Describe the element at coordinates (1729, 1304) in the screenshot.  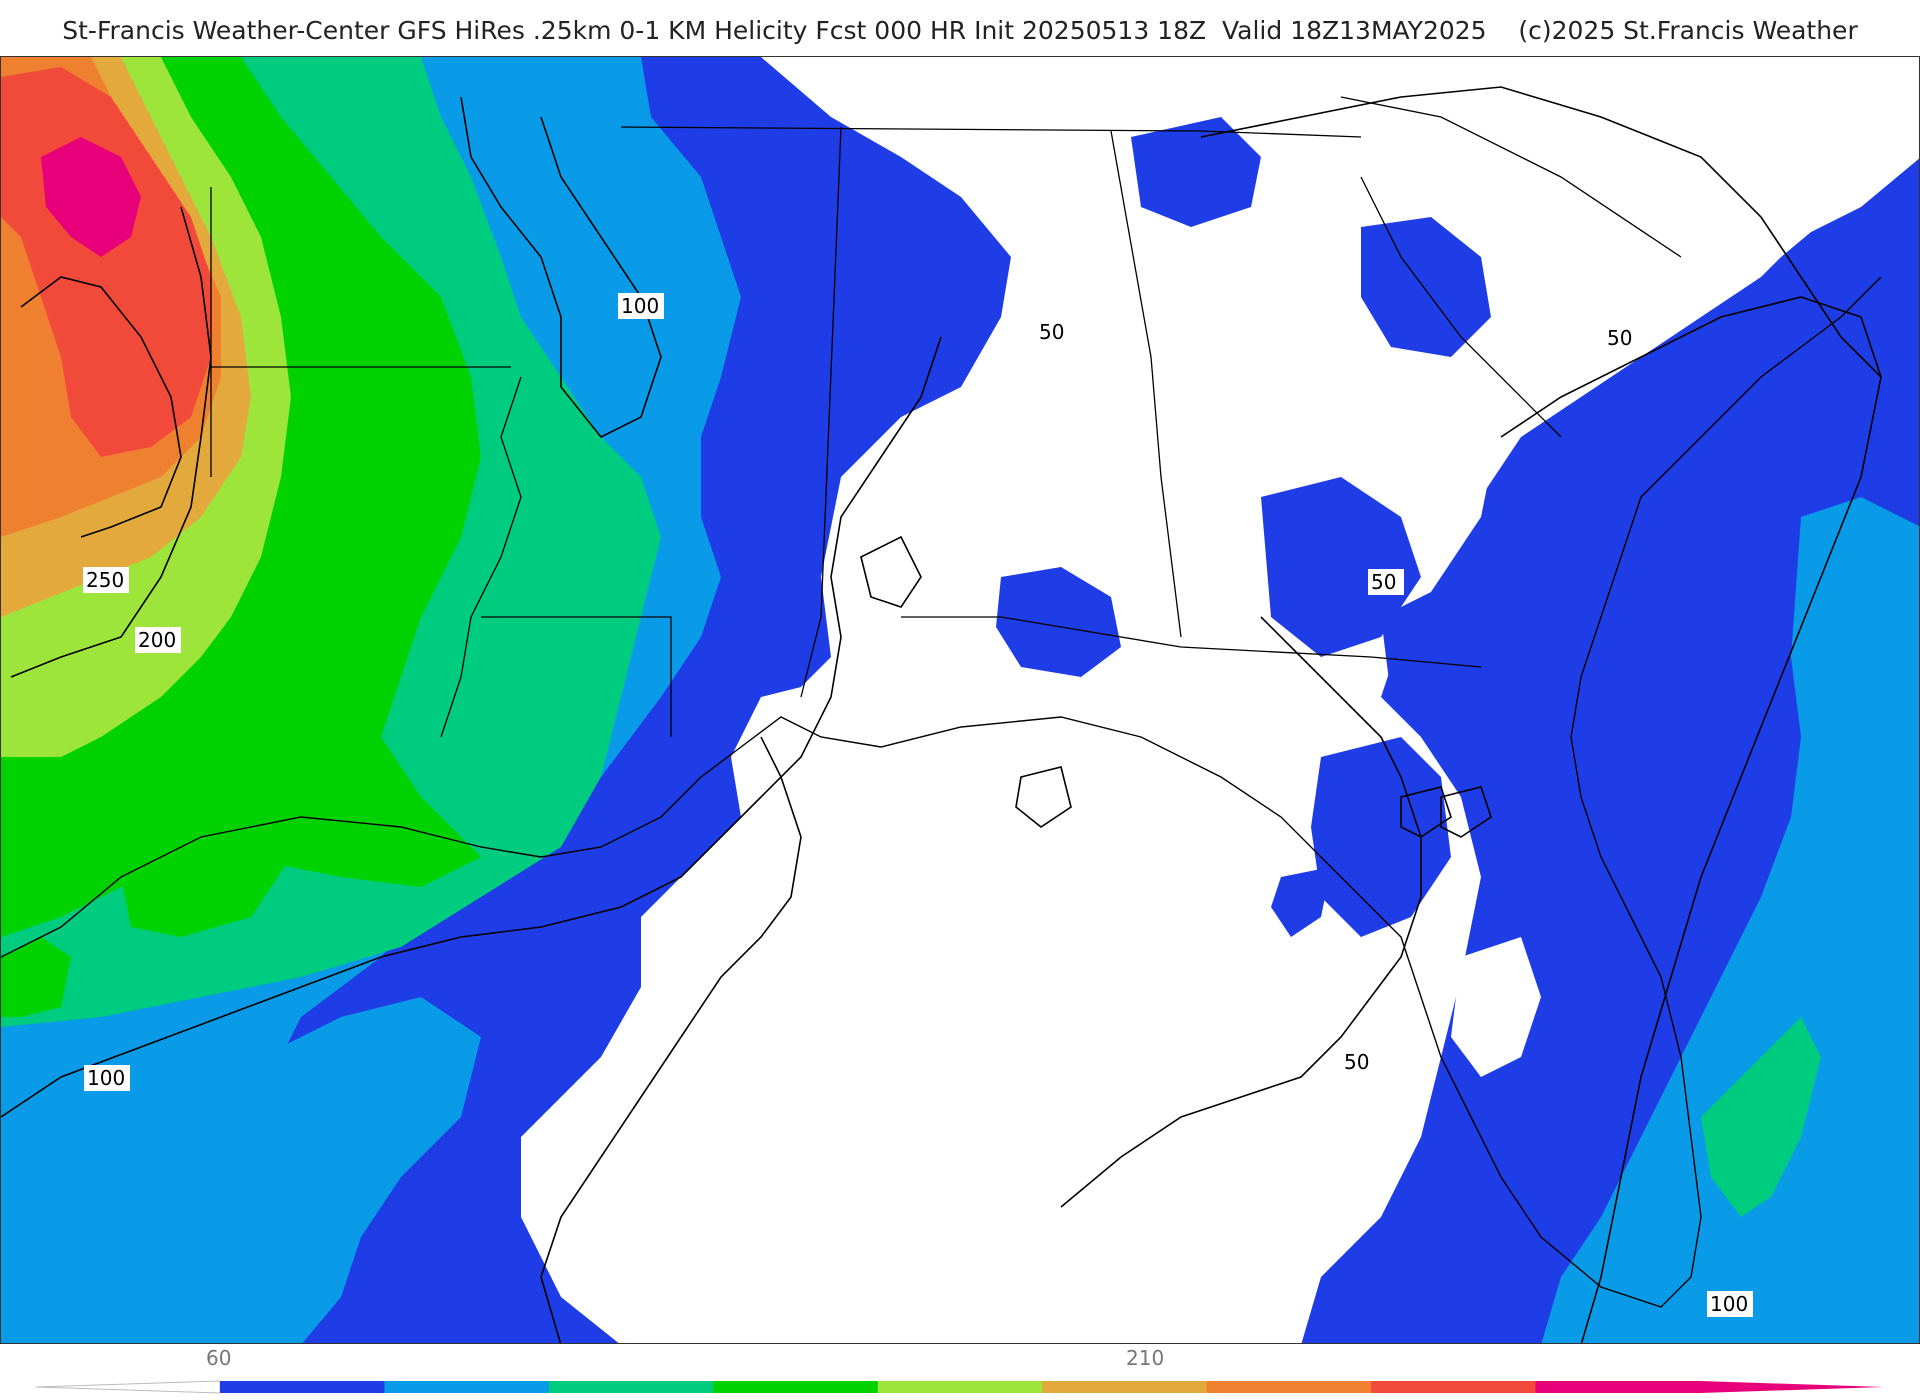
I see `contour-label-100-c: 100` at that location.